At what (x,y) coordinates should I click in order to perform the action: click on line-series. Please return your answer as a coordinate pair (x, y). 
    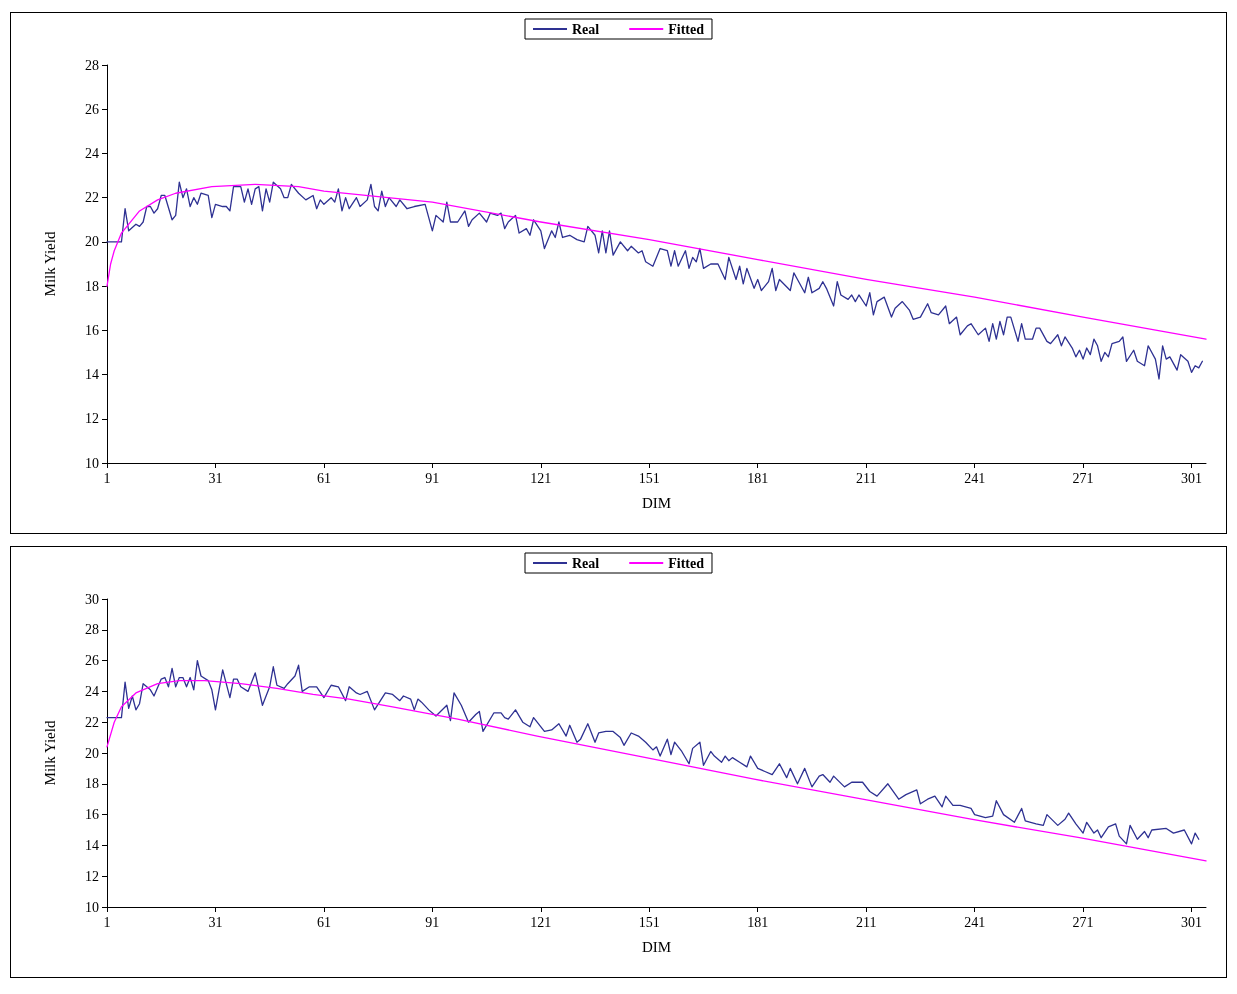
    Looking at the image, I should click on (656, 261).